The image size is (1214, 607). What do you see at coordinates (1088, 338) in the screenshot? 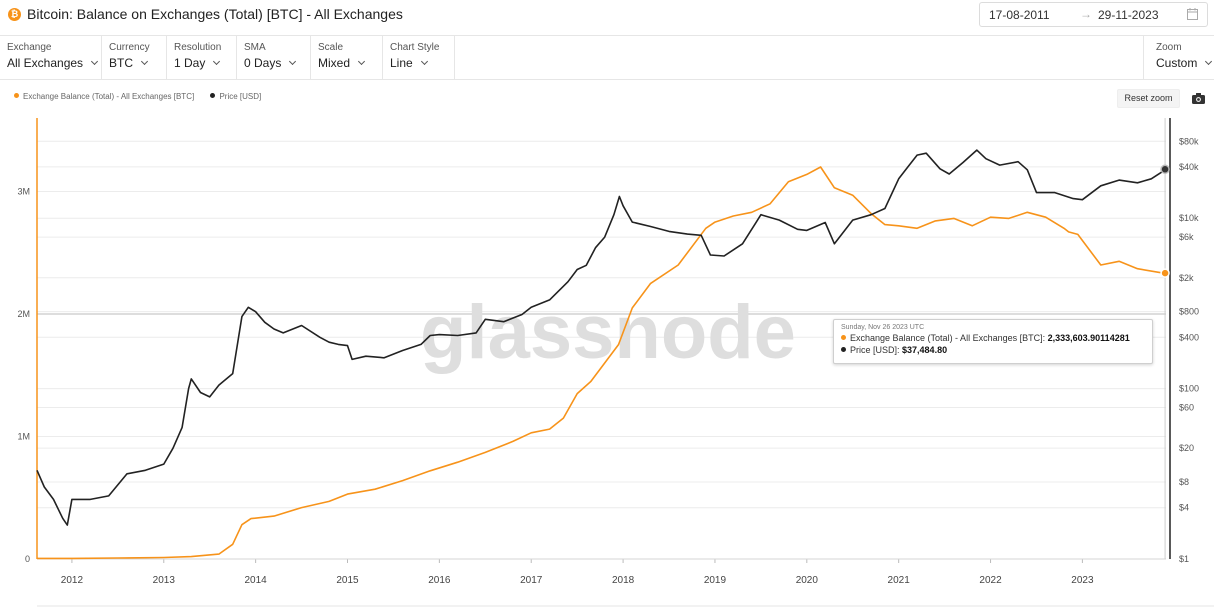
I see `tooltip-balance-value: 2,333,603.90114281` at bounding box center [1088, 338].